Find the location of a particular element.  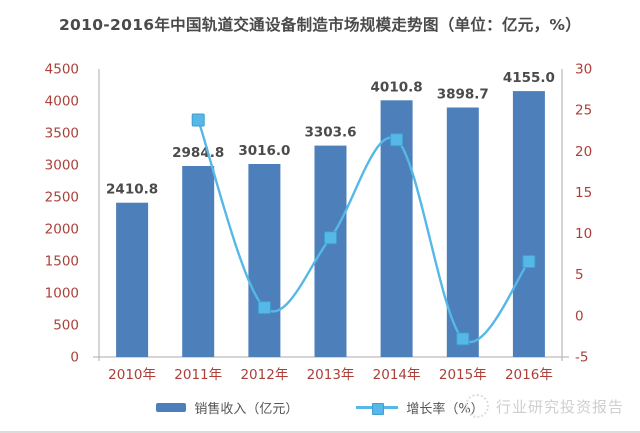

bar-data-label: 4155.0 is located at coordinates (529, 78).